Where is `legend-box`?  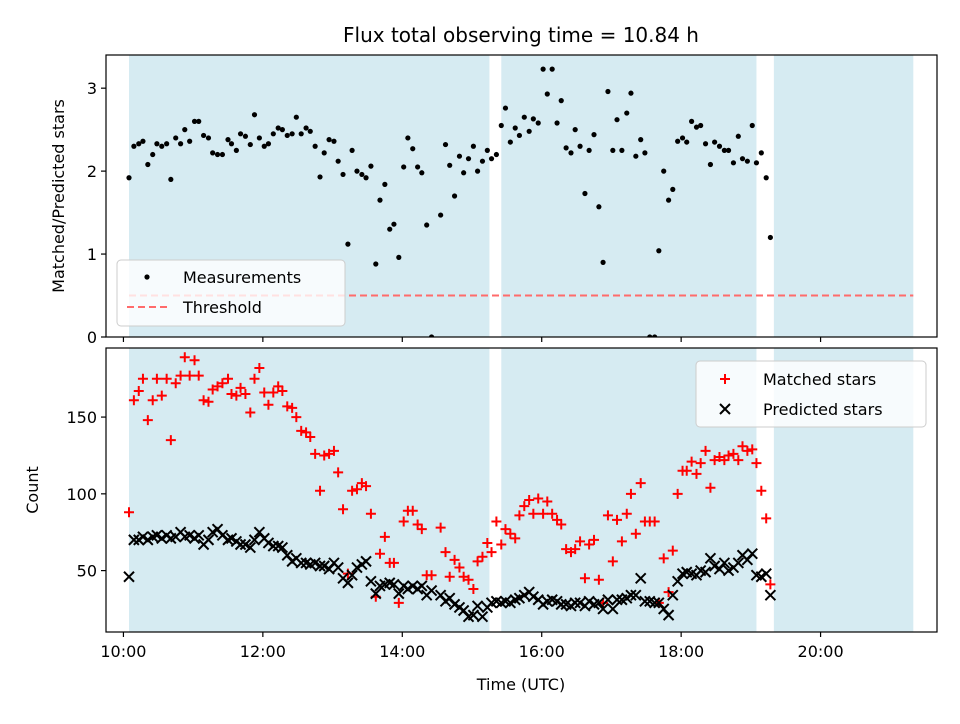 legend-box is located at coordinates (231, 293).